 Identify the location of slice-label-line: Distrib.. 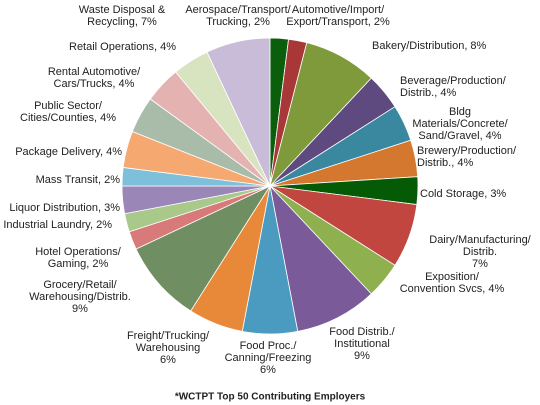
(480, 252).